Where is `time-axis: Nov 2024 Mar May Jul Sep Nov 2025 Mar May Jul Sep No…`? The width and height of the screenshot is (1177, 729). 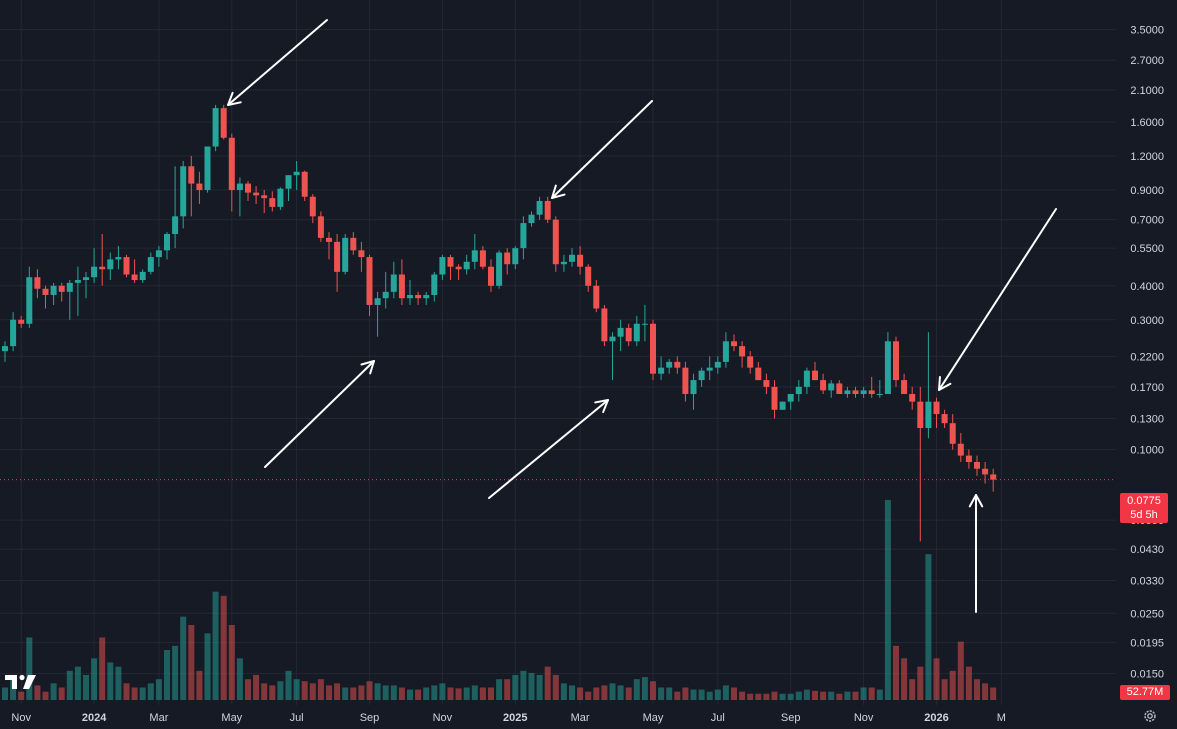
time-axis: Nov 2024 Mar May Jul Sep Nov 2025 Mar May Jul Sep No… is located at coordinates (508, 718).